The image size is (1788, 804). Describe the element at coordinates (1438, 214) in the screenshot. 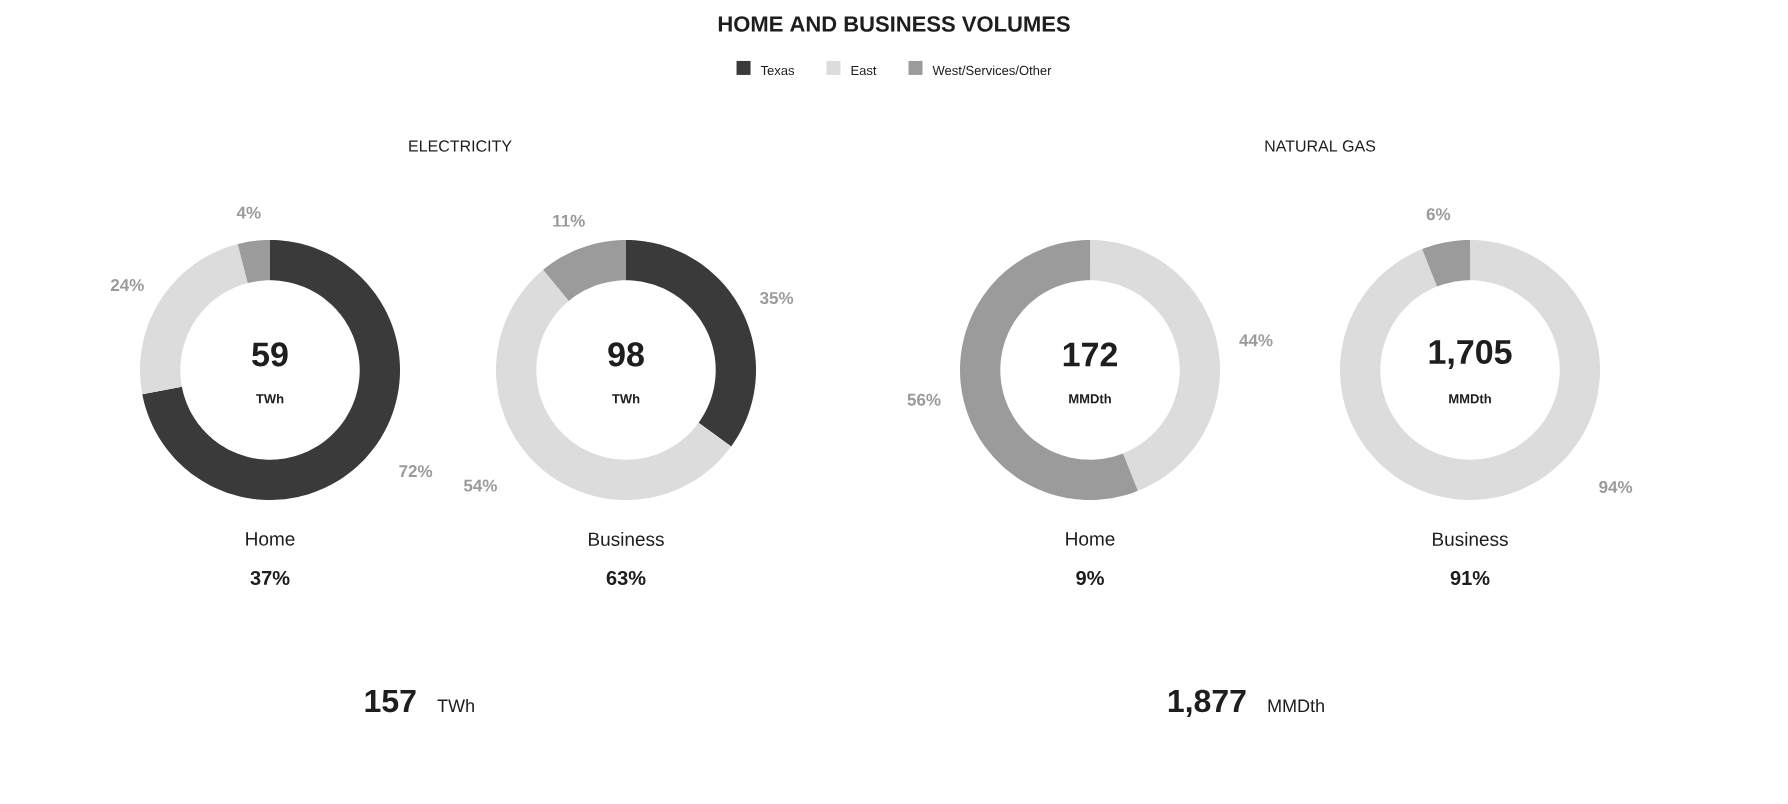

I see `data-label: 6%` at that location.